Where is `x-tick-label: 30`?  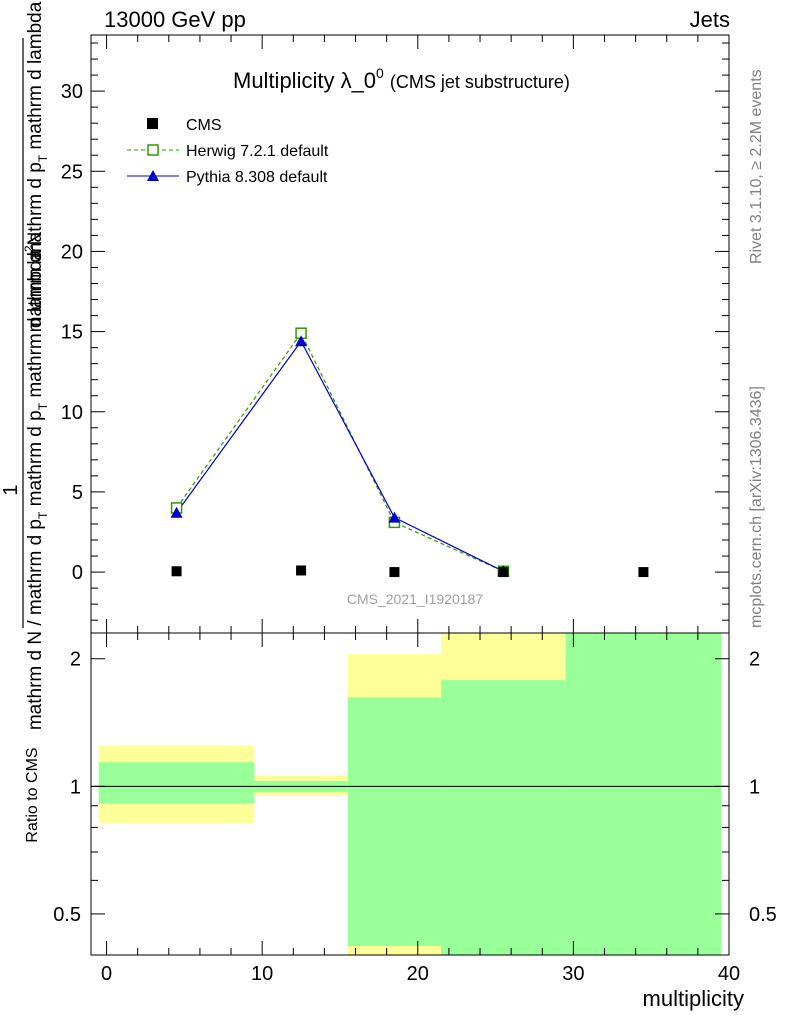
x-tick-label: 30 is located at coordinates (573, 974).